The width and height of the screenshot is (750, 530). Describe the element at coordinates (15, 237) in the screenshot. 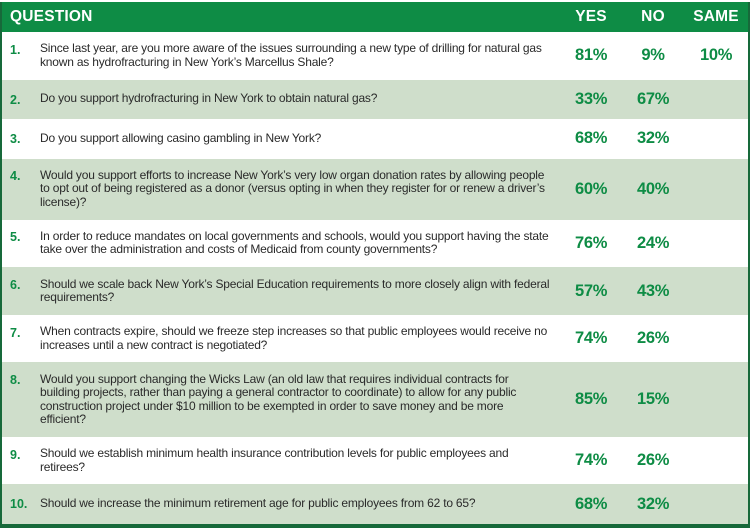

I see `question-number: 5.` at that location.